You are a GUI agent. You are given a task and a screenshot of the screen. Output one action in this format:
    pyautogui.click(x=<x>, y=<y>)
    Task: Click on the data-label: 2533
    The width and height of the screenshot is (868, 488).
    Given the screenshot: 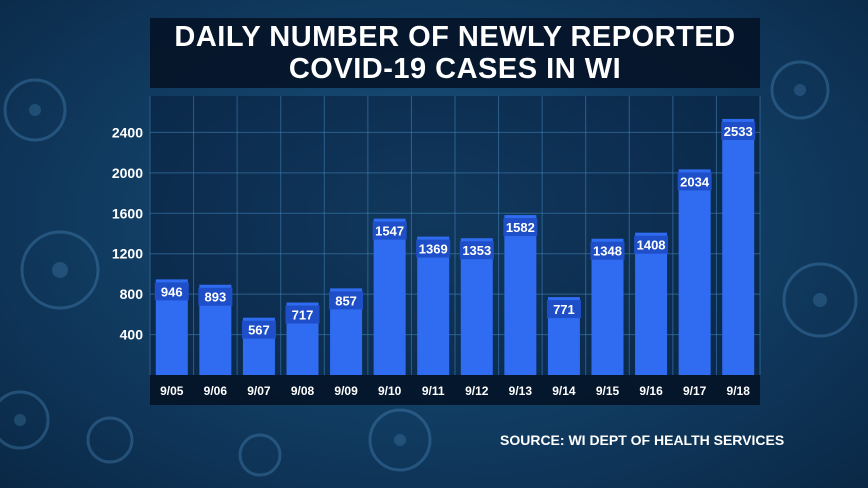 What is the action you would take?
    pyautogui.click(x=738, y=131)
    